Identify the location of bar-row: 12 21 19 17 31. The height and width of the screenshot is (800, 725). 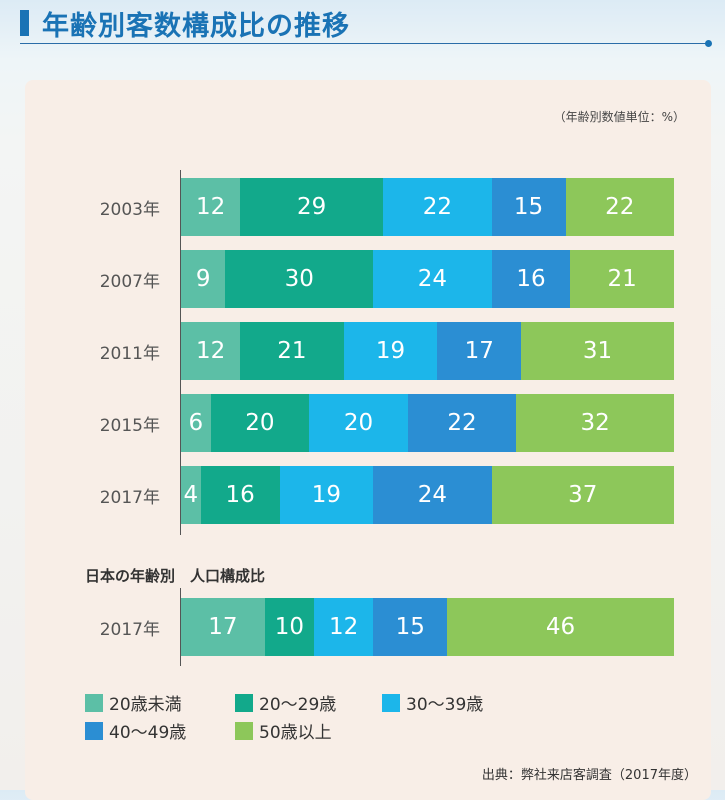
(427, 351).